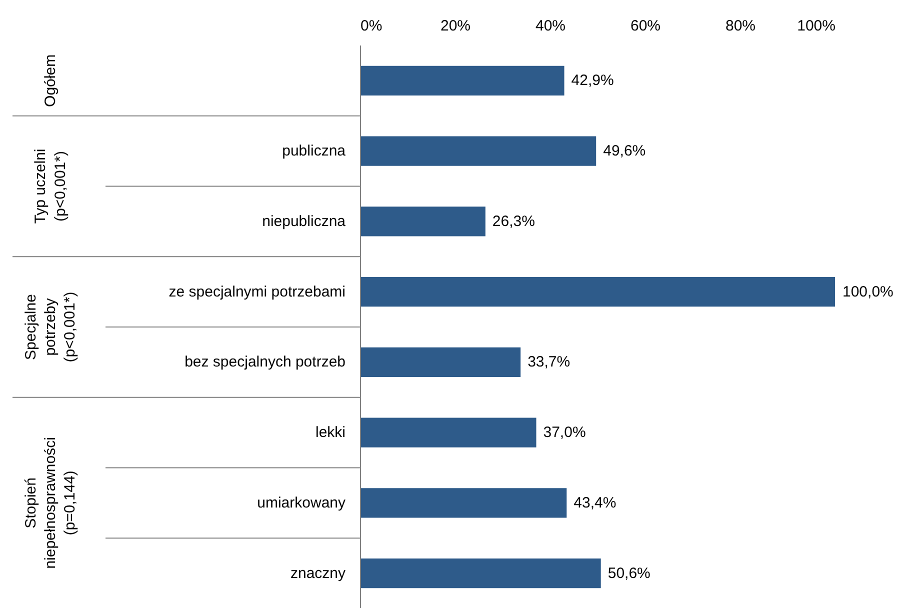  What do you see at coordinates (50, 503) in the screenshot?
I see `text: Stopień niepełnosprawności (p=0,144)` at bounding box center [50, 503].